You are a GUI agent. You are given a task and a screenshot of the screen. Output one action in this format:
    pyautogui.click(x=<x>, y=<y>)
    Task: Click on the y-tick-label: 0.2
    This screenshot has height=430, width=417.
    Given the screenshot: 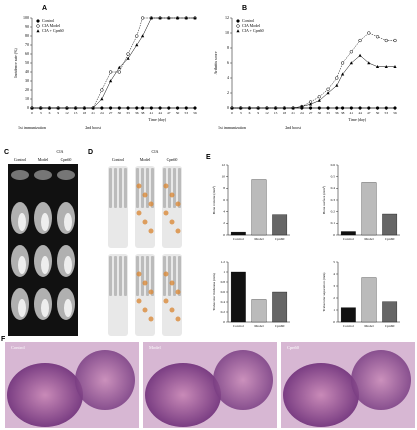 What is the action you would take?
    pyautogui.click(x=333, y=211)
    